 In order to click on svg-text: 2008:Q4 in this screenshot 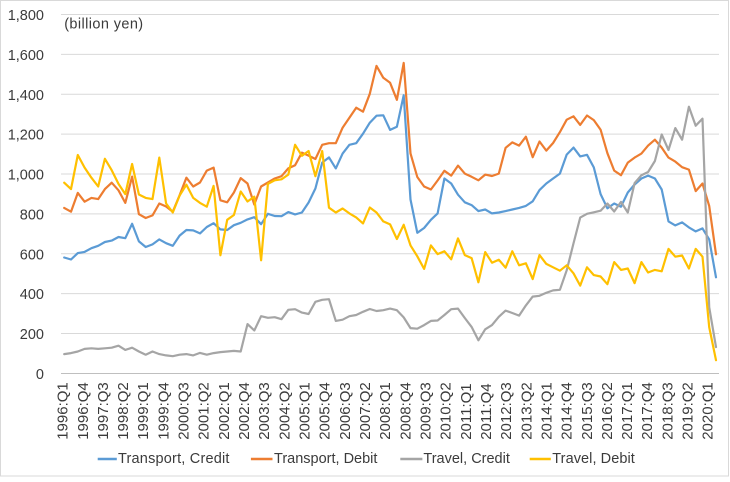, I will do `click(405, 411)`.